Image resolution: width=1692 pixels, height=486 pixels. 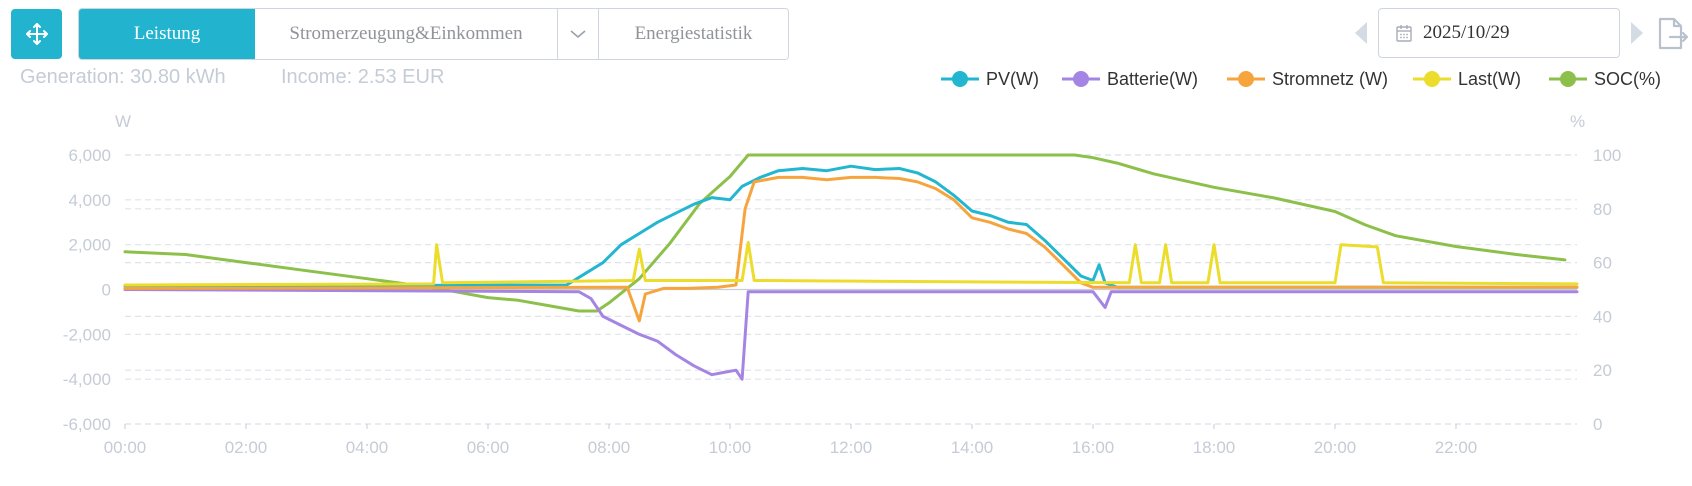 I want to click on series-line-lastw, so click(x=851, y=263).